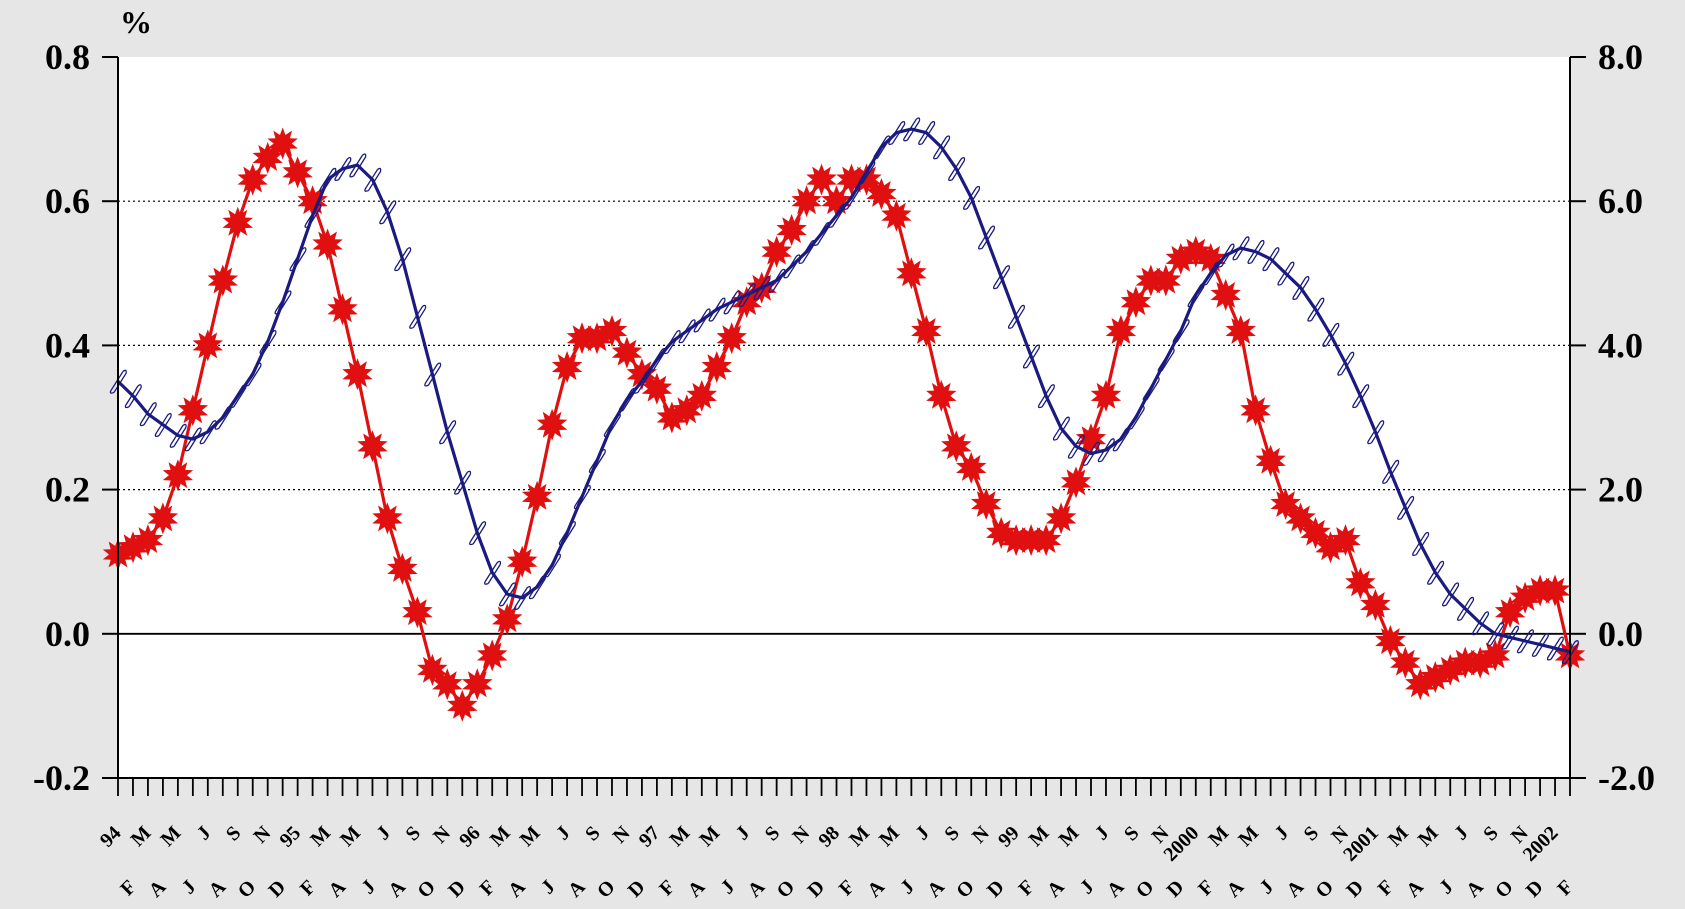 The width and height of the screenshot is (1685, 909). Describe the element at coordinates (1009, 837) in the screenshot. I see `x-tick-label: 99` at that location.